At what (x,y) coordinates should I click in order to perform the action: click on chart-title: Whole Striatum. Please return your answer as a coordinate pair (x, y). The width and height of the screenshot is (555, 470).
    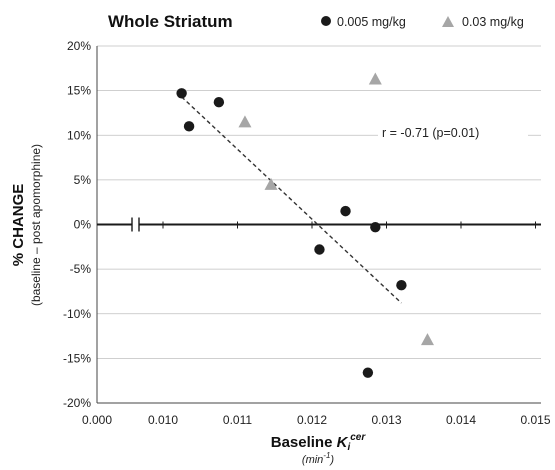
    Looking at the image, I should click on (170, 21).